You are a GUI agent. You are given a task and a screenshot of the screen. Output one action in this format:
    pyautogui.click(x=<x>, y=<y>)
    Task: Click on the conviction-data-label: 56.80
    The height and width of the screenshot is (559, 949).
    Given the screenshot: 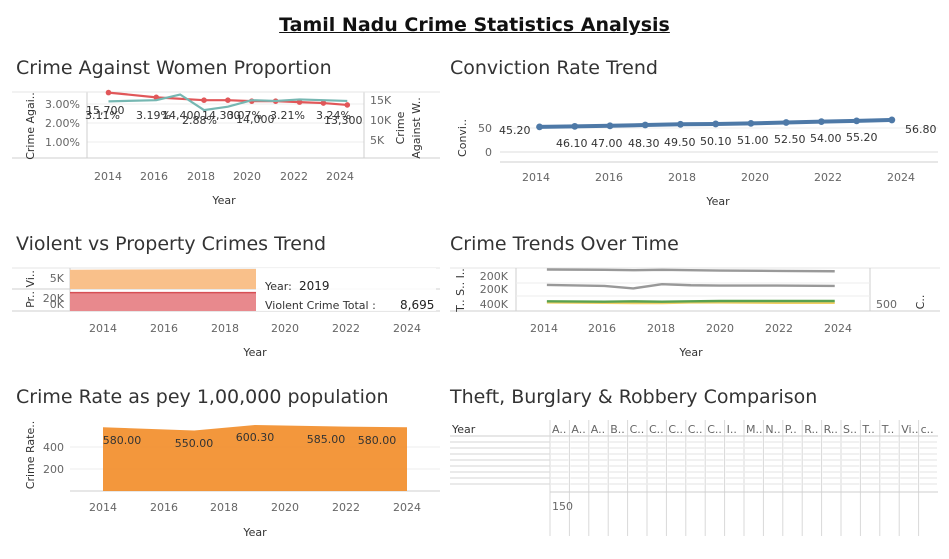 What is the action you would take?
    pyautogui.click(x=921, y=129)
    